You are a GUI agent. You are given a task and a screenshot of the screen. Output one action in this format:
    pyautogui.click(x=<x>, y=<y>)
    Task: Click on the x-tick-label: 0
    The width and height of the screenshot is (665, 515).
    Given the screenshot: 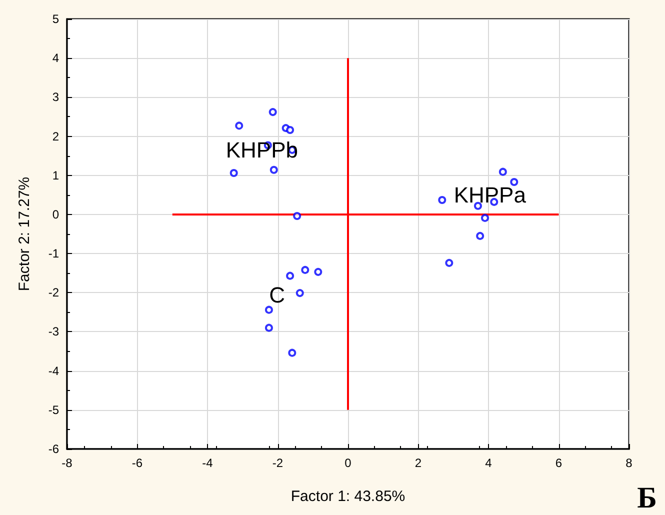 What is the action you would take?
    pyautogui.click(x=348, y=463)
    